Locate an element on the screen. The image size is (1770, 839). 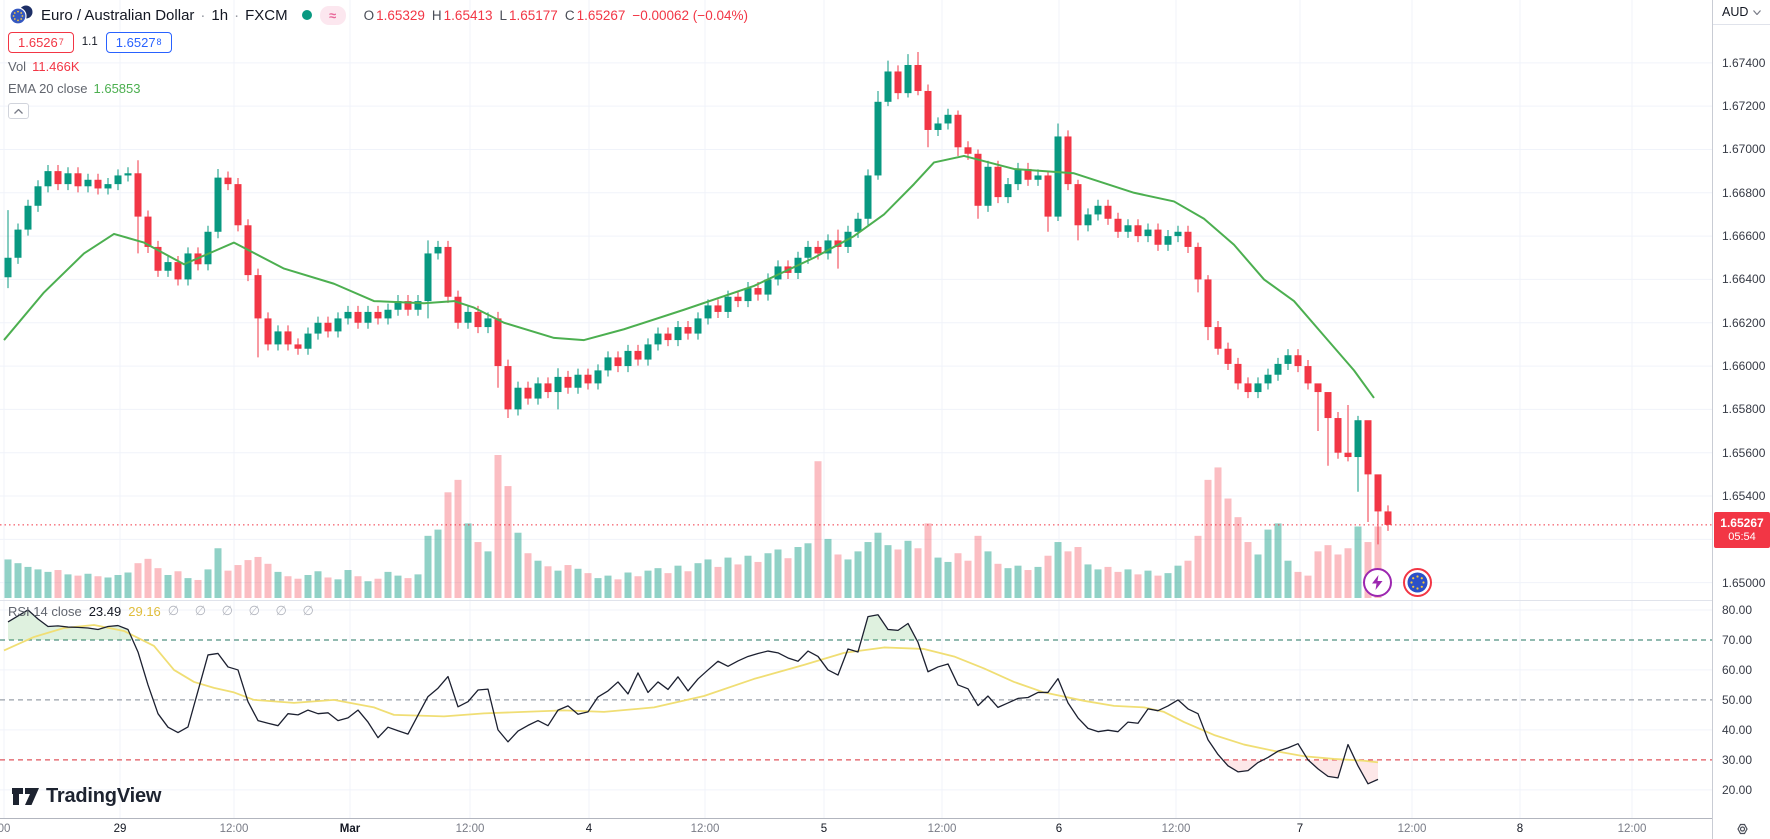
axis-settings-button is located at coordinates (1741, 829).